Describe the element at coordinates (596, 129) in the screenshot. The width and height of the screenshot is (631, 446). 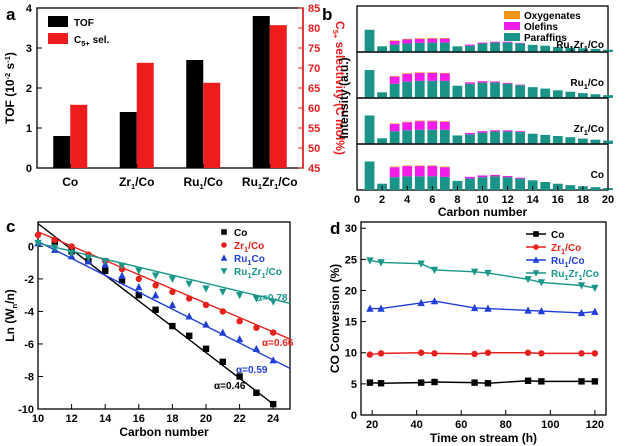
I see `chart-b-subpanel-label-mid: /Co` at that location.